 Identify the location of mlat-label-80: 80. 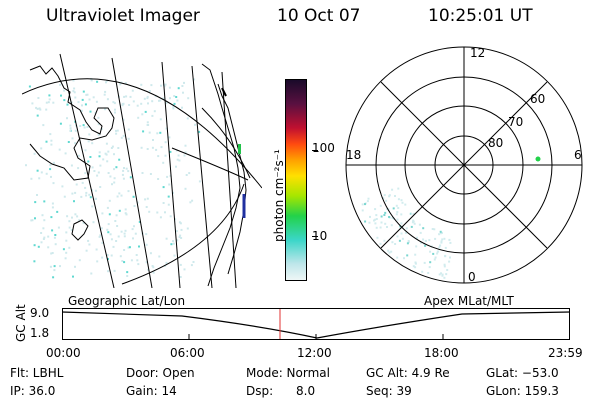
(495, 143).